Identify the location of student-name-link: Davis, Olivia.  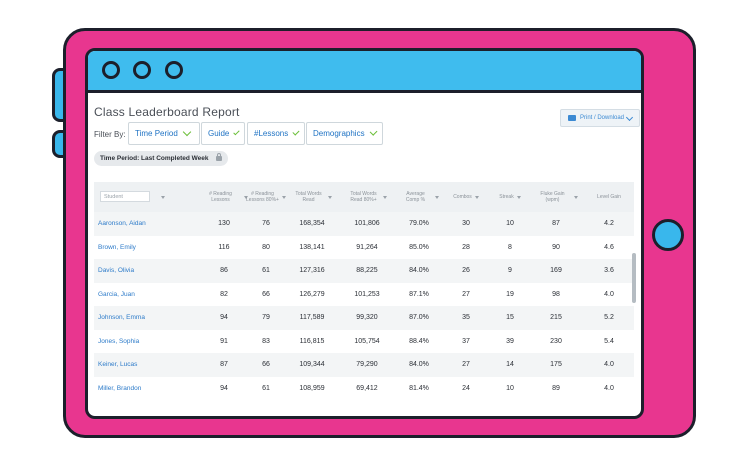
(116, 271).